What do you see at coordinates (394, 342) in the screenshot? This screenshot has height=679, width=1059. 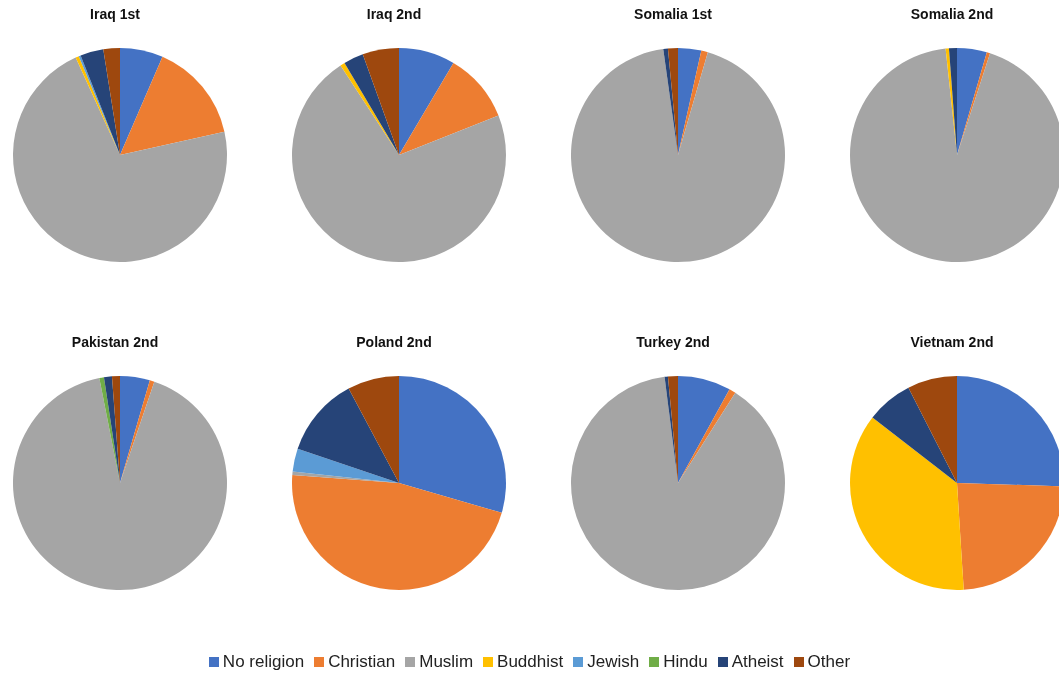 I see `chart-title: Poland 2nd` at bounding box center [394, 342].